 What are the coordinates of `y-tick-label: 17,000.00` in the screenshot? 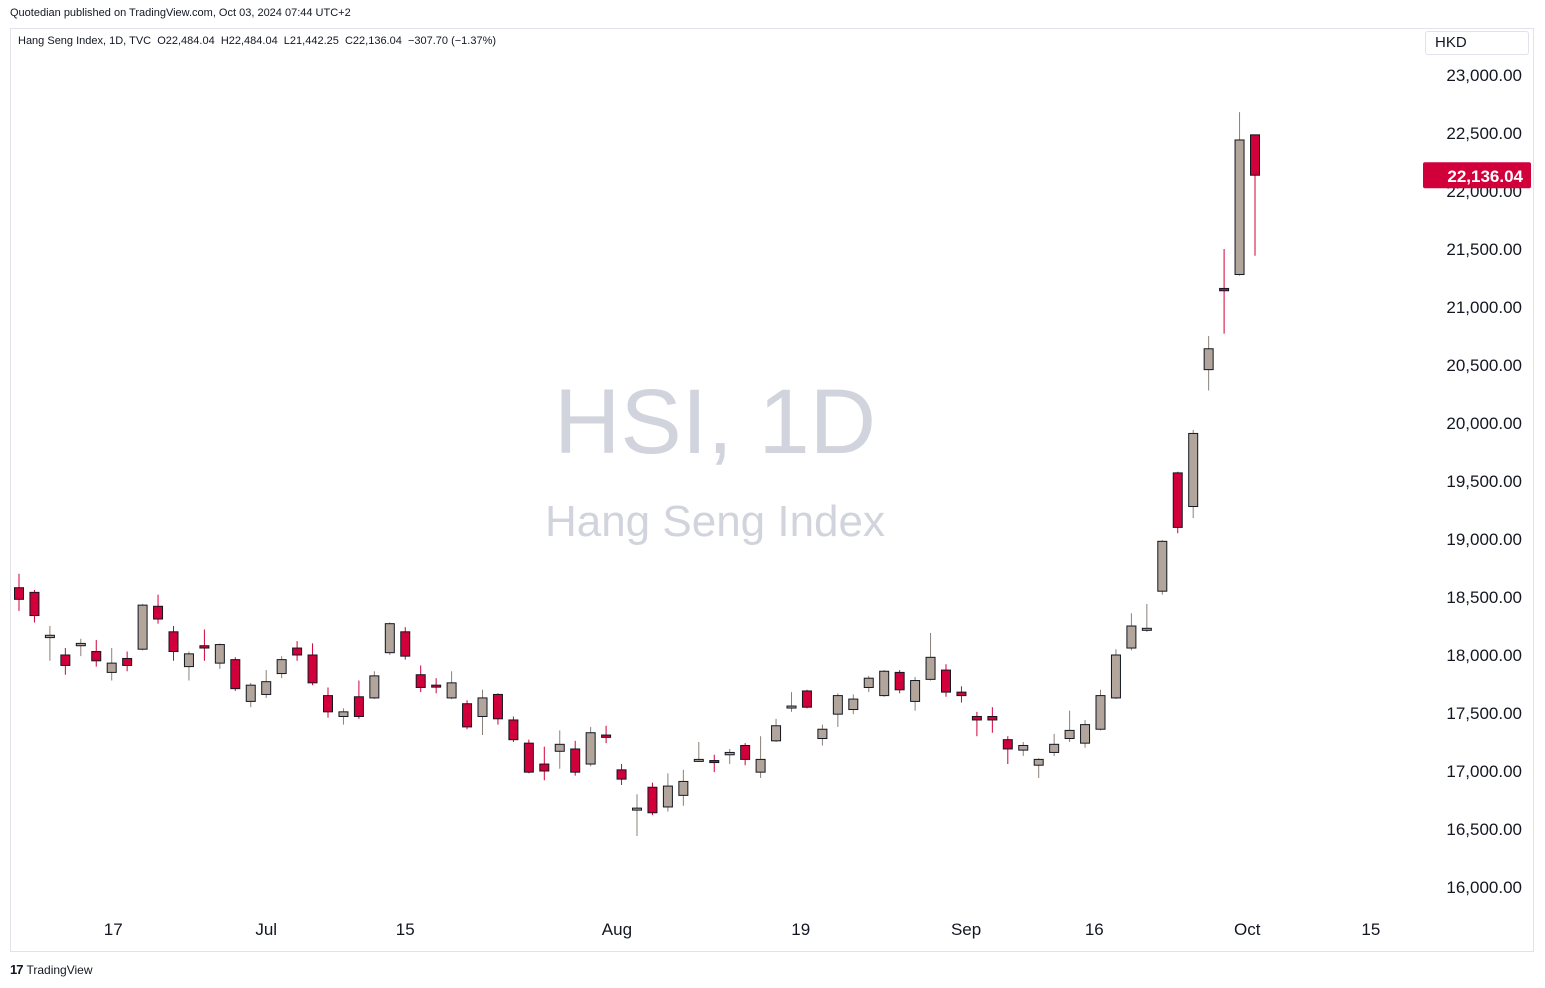 It's located at (1484, 771).